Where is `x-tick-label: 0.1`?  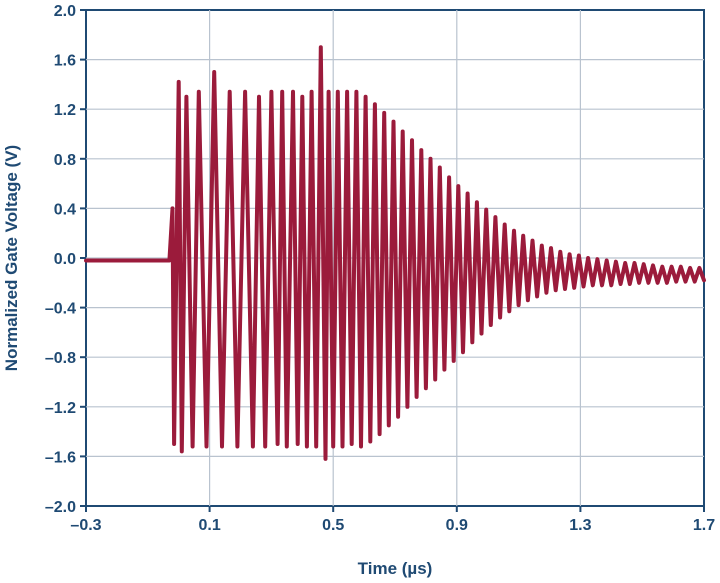
x-tick-label: 0.1 is located at coordinates (209, 525).